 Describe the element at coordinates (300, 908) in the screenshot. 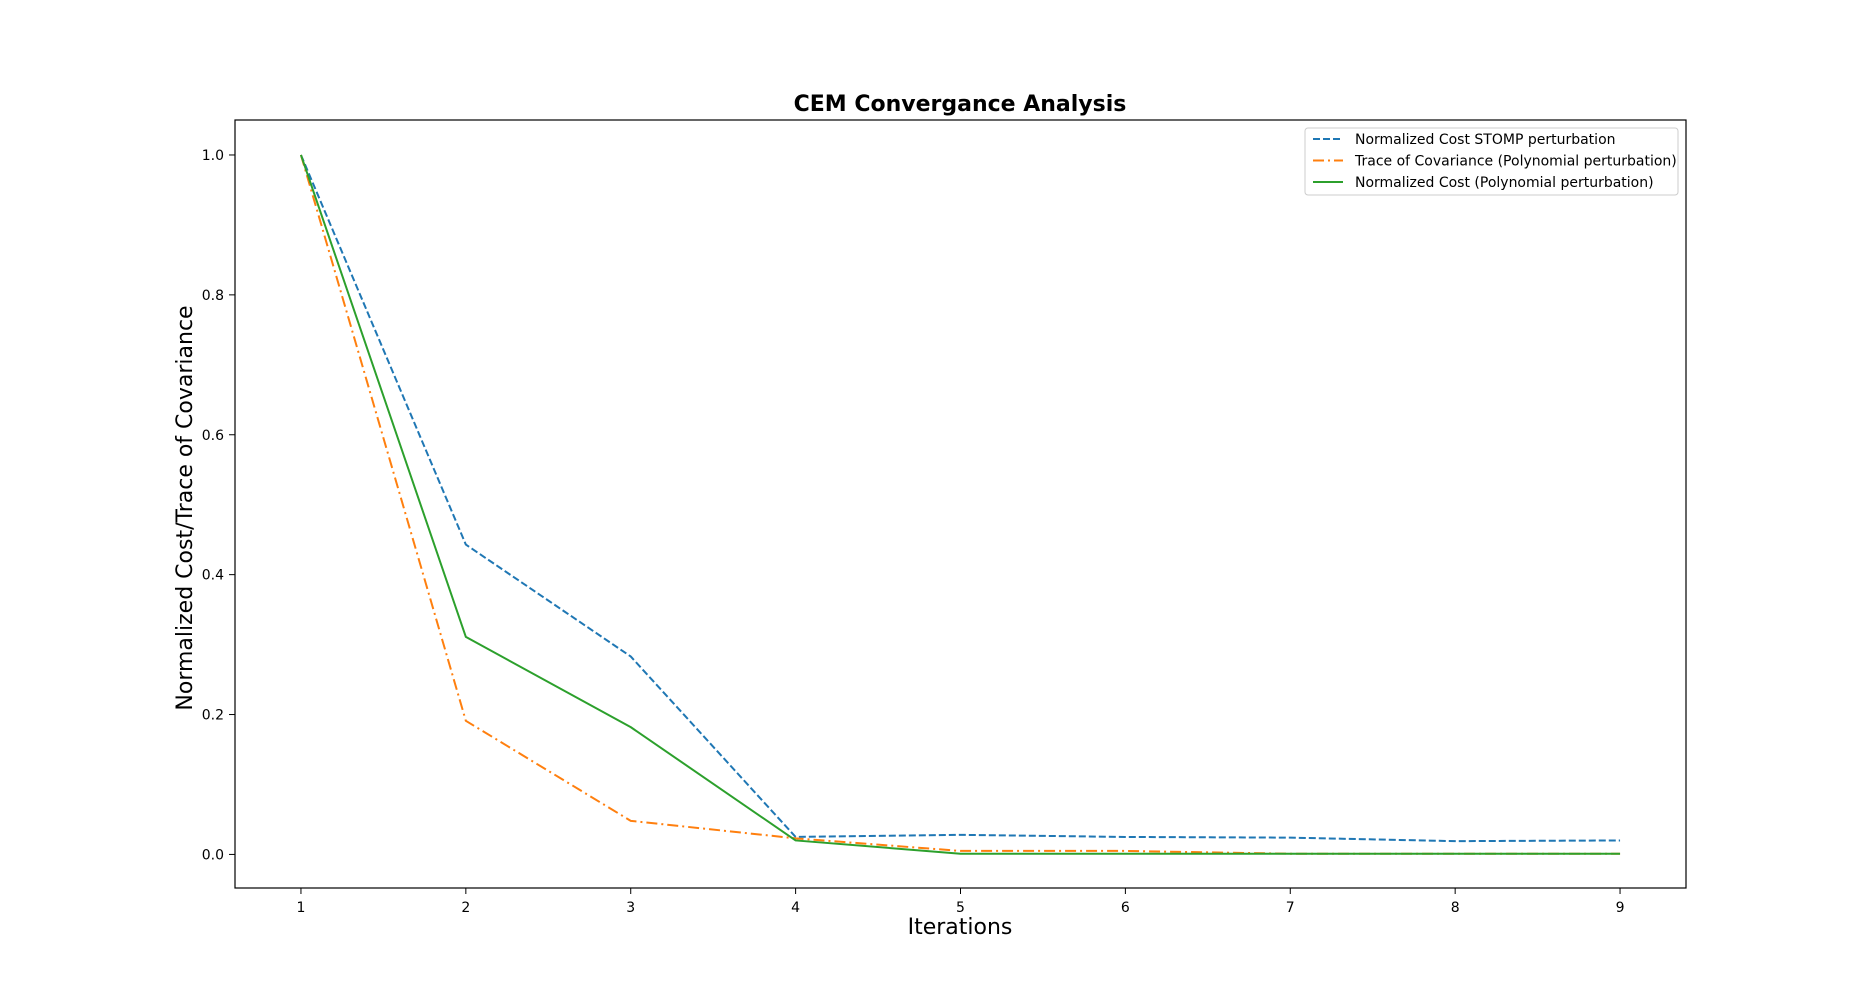

I see `x-tick-label: 1` at that location.